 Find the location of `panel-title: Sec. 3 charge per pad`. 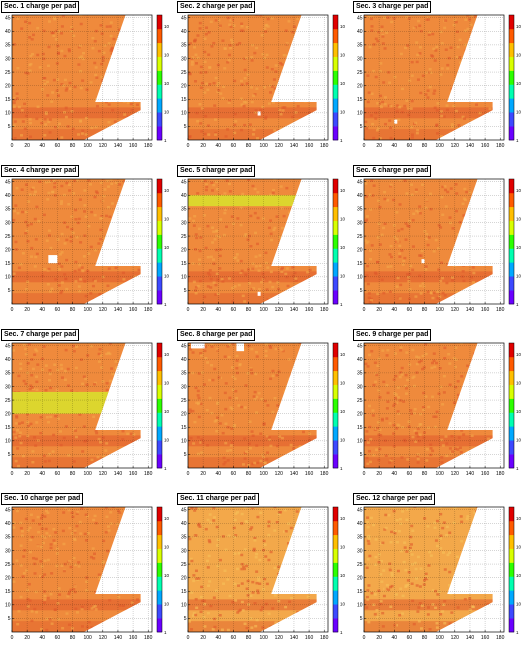

panel-title: Sec. 3 charge per pad is located at coordinates (392, 7).